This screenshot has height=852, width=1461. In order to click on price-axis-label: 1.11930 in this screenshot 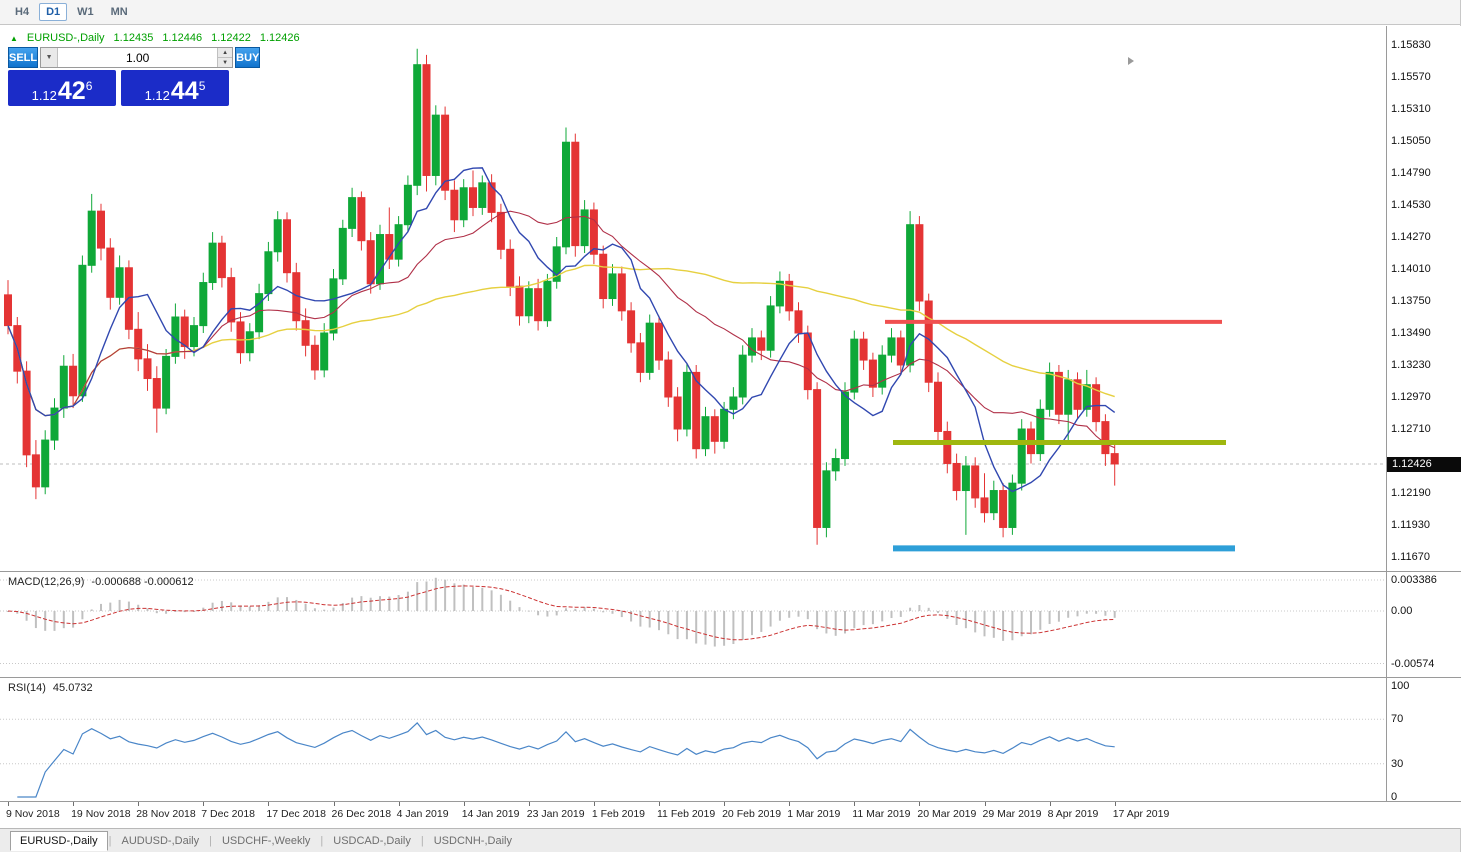, I will do `click(1410, 525)`.